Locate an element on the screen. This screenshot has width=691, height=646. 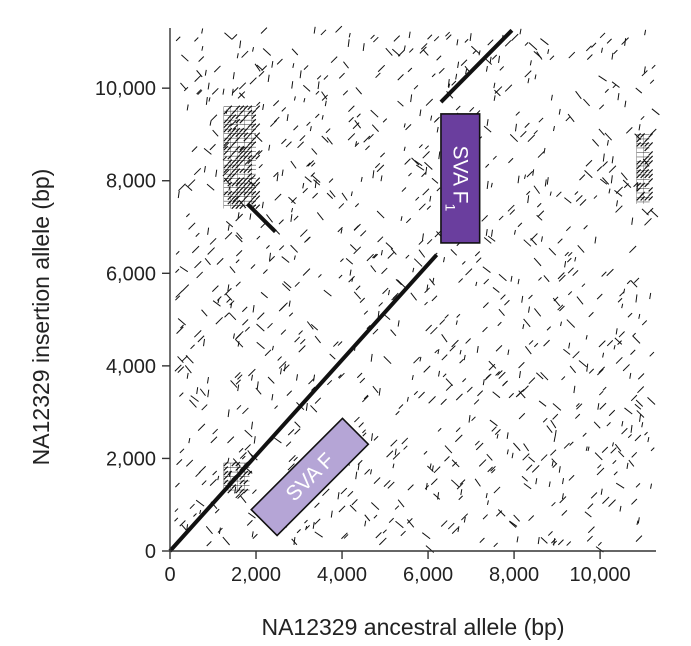
y-tick-label: 10,000 is located at coordinates (125, 89).